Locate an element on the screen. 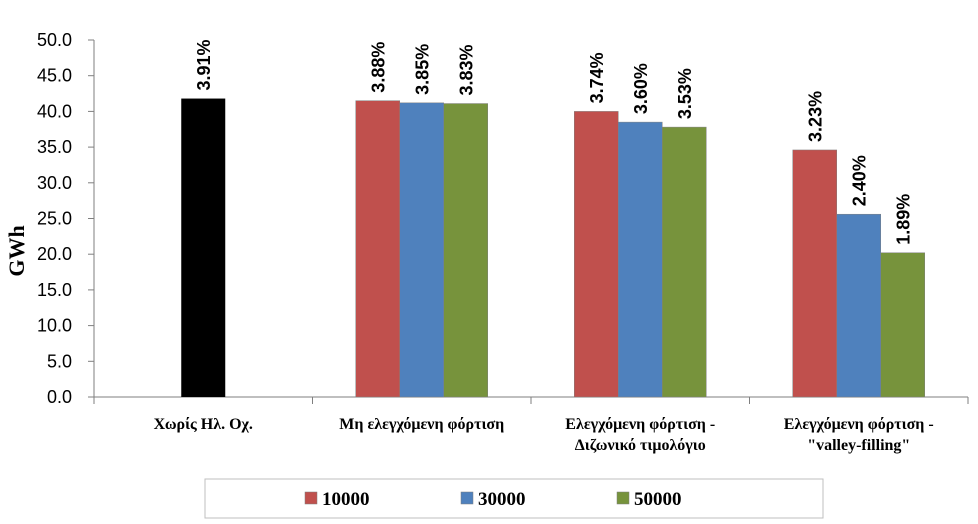 This screenshot has width=978, height=524. legend-label-10000: 10000 is located at coordinates (346, 499).